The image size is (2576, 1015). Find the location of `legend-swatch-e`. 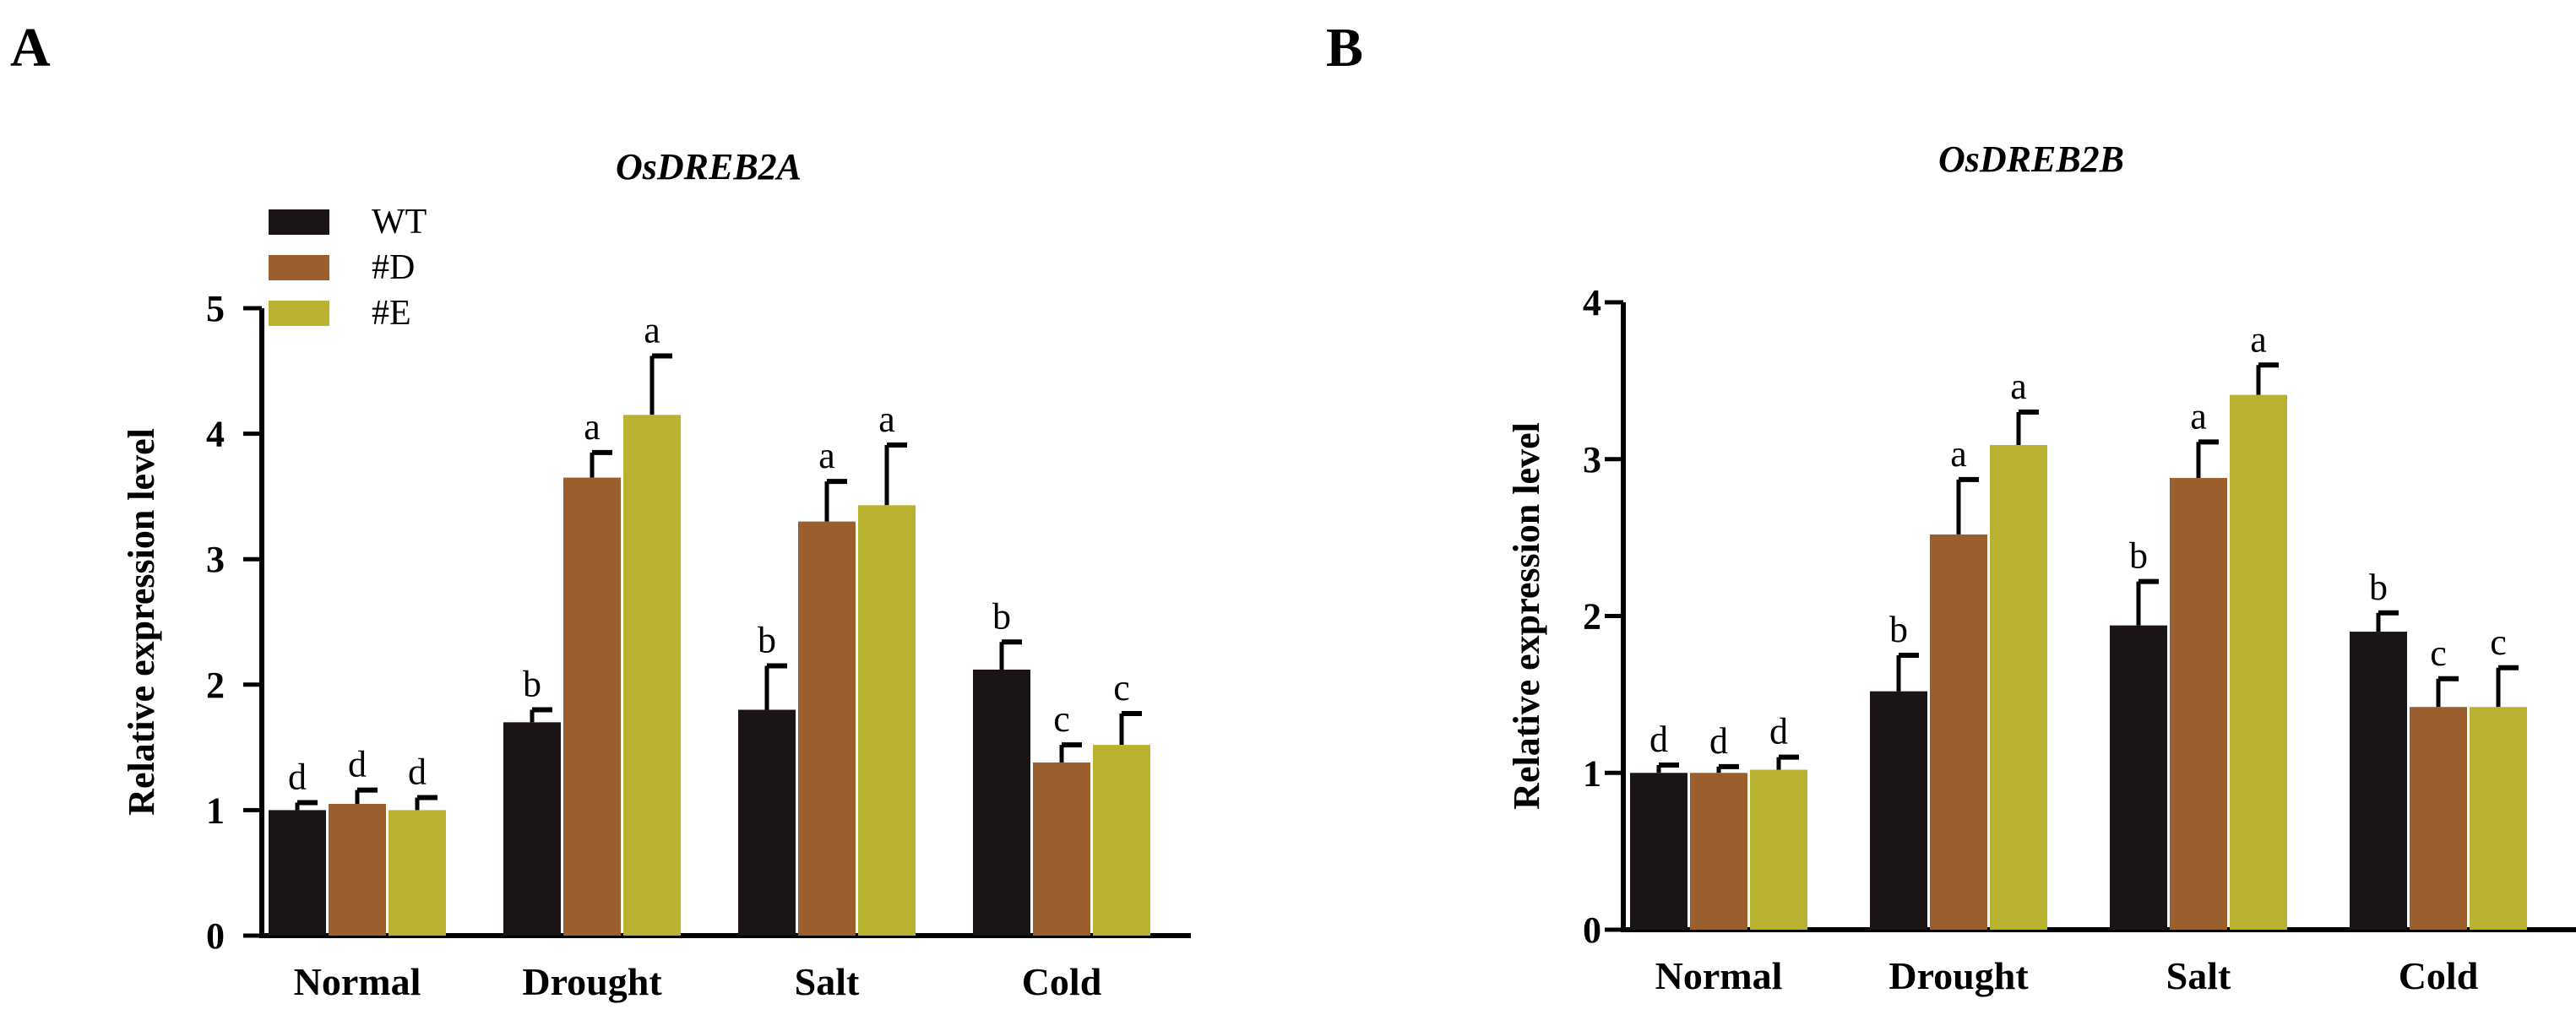

legend-swatch-e is located at coordinates (299, 313).